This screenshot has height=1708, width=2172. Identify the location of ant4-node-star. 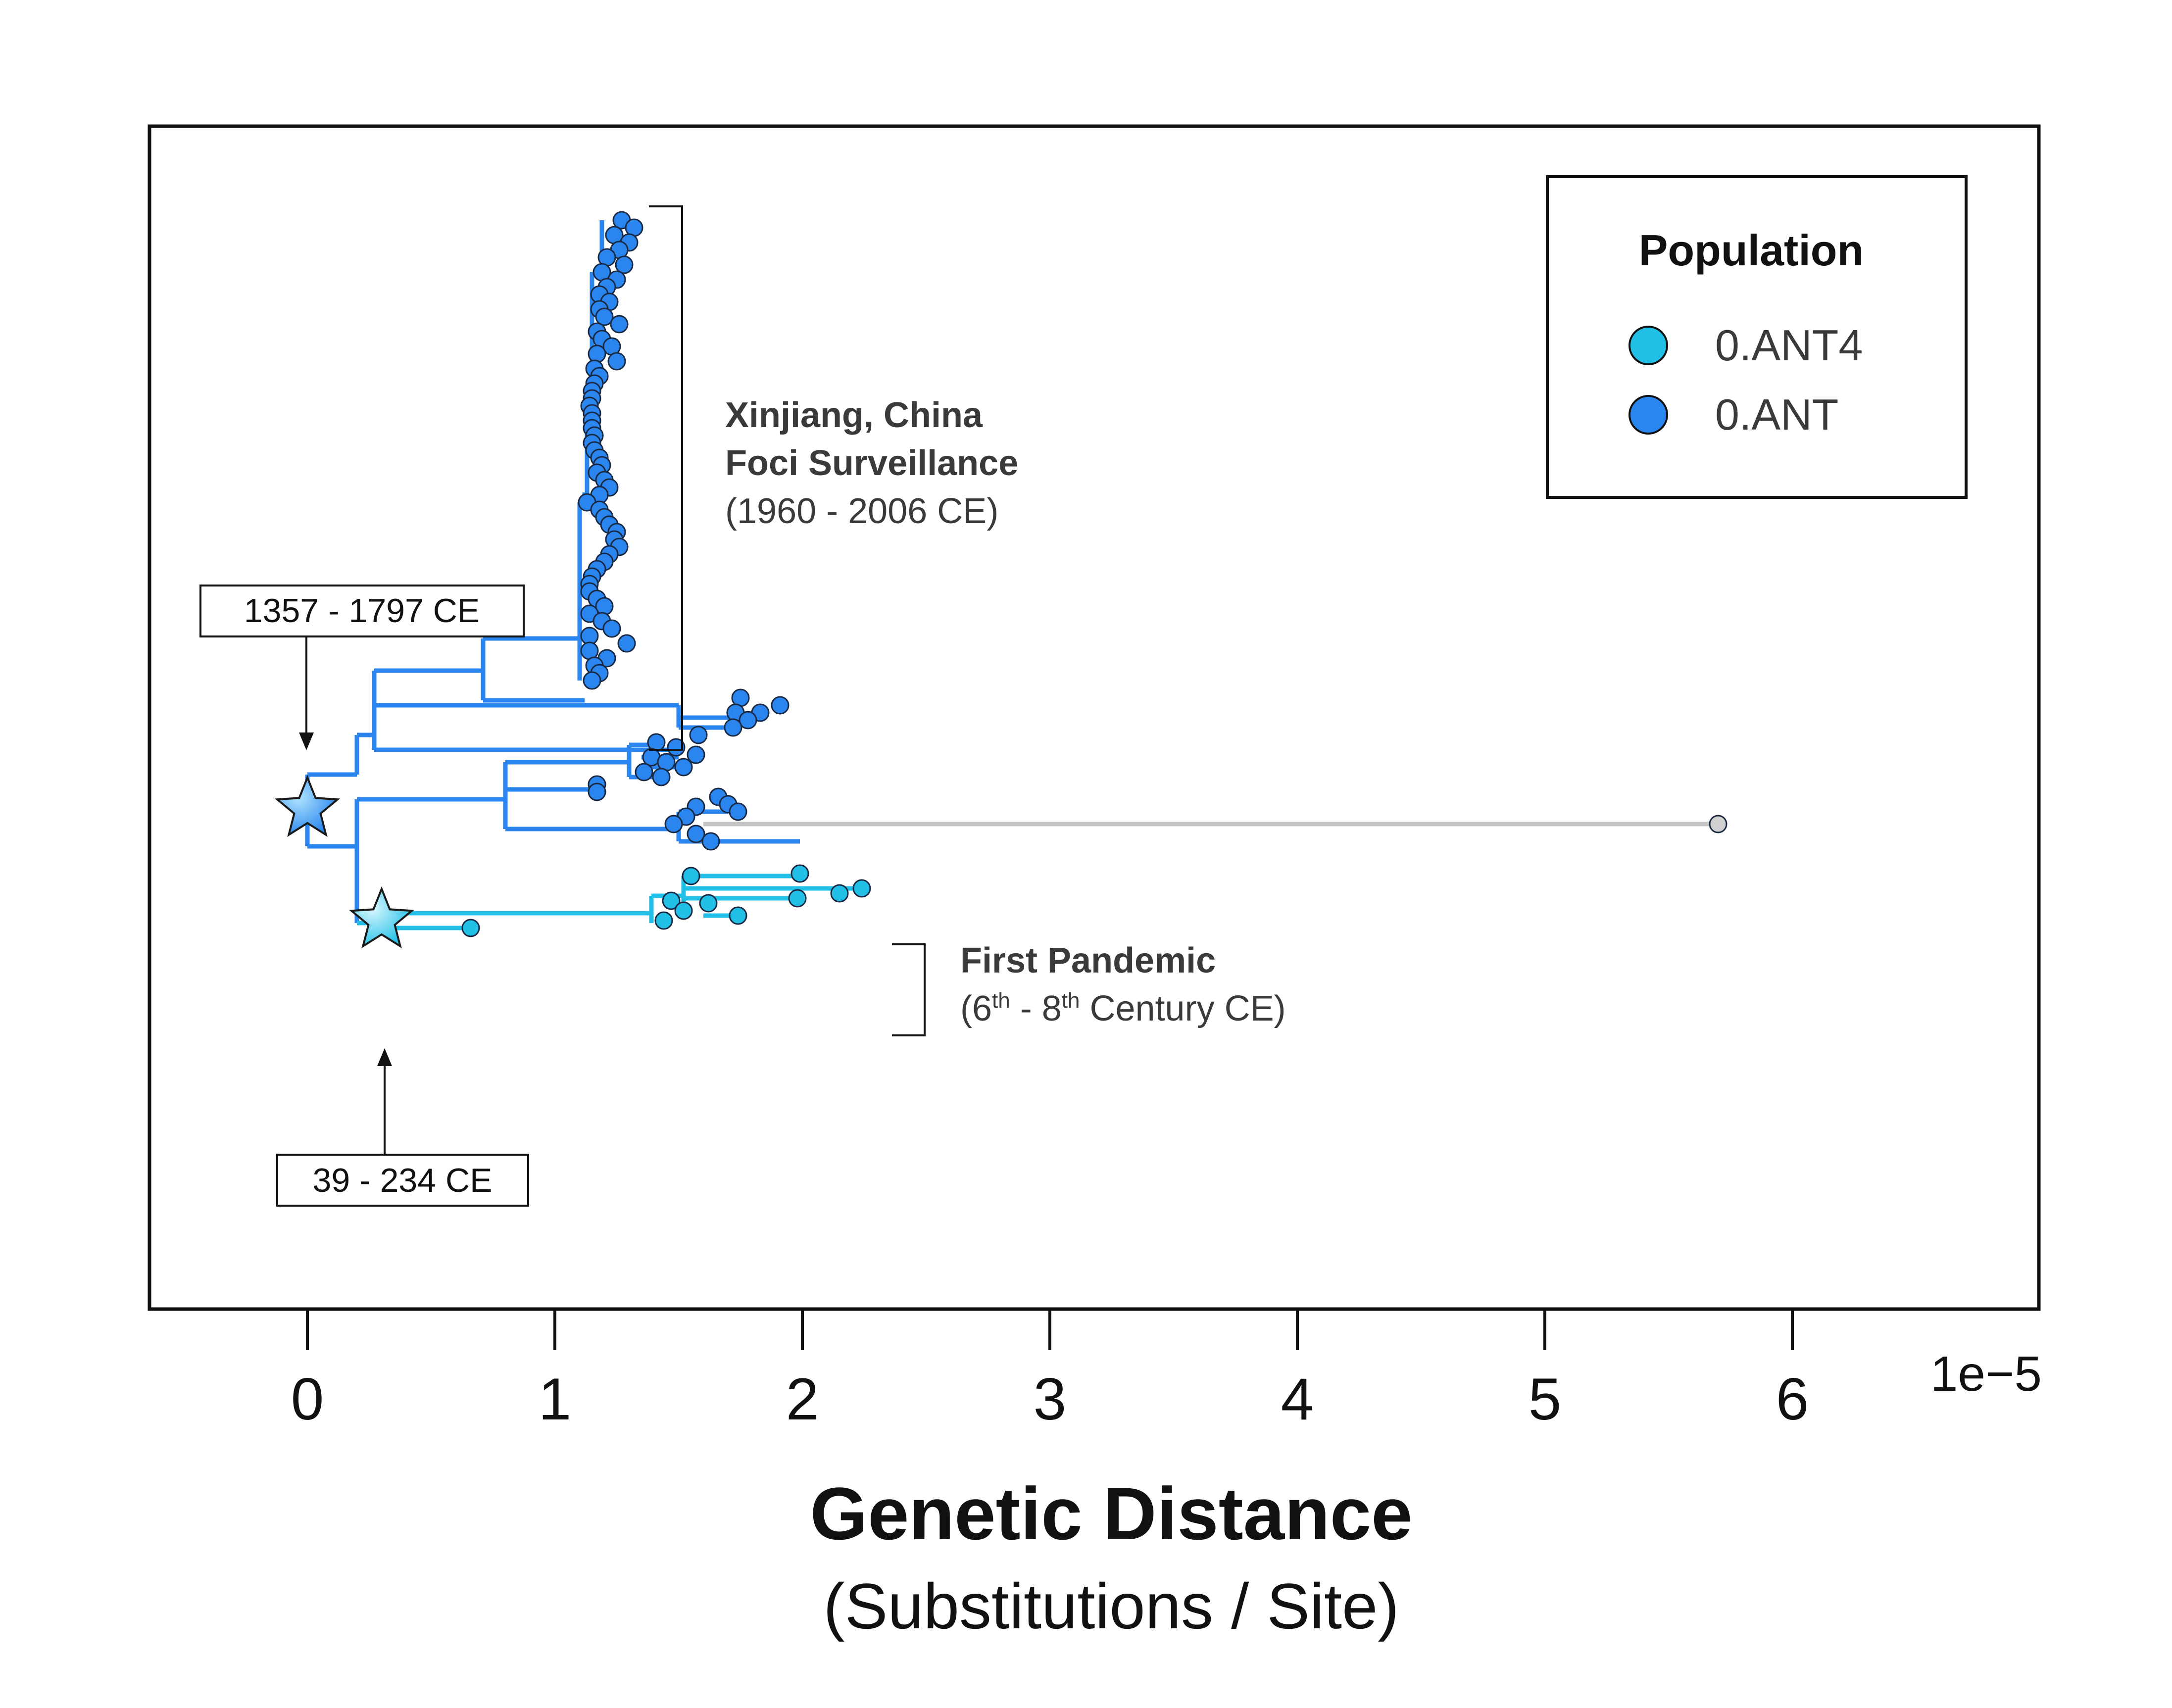
(381, 918).